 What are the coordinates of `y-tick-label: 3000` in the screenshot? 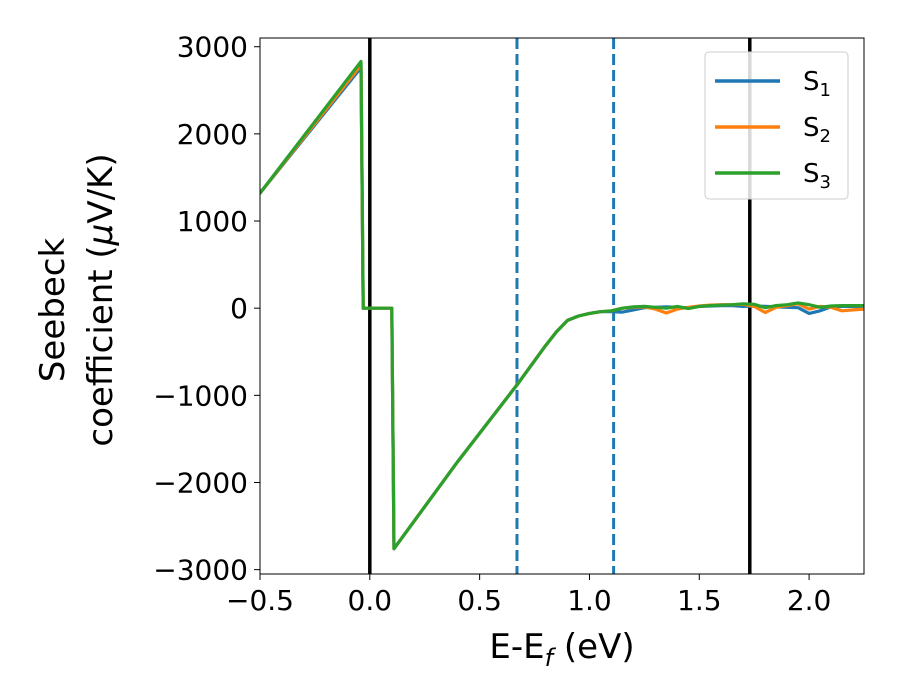 It's located at (212, 47).